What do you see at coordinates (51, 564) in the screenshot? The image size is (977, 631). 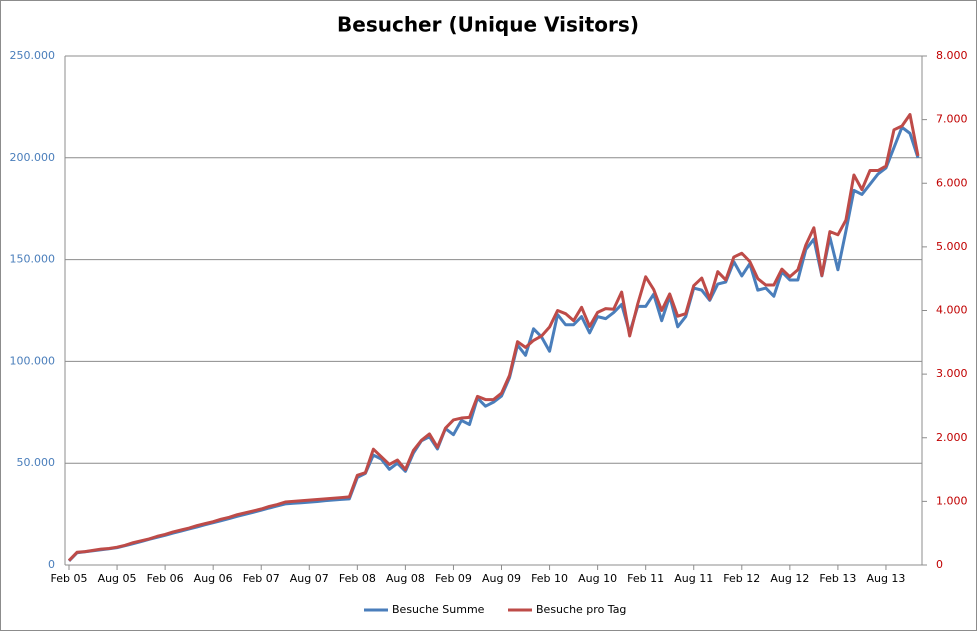 I see `y-tick-label: 0` at bounding box center [51, 564].